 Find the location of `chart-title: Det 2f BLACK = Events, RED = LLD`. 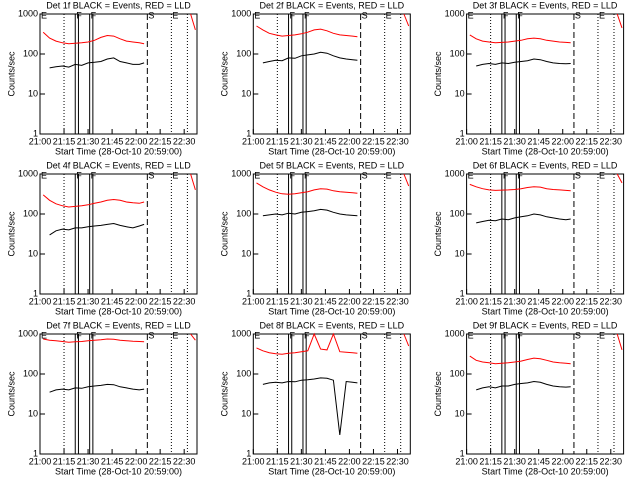

chart-title: Det 2f BLACK = Events, RED = LLD is located at coordinates (332, 5).